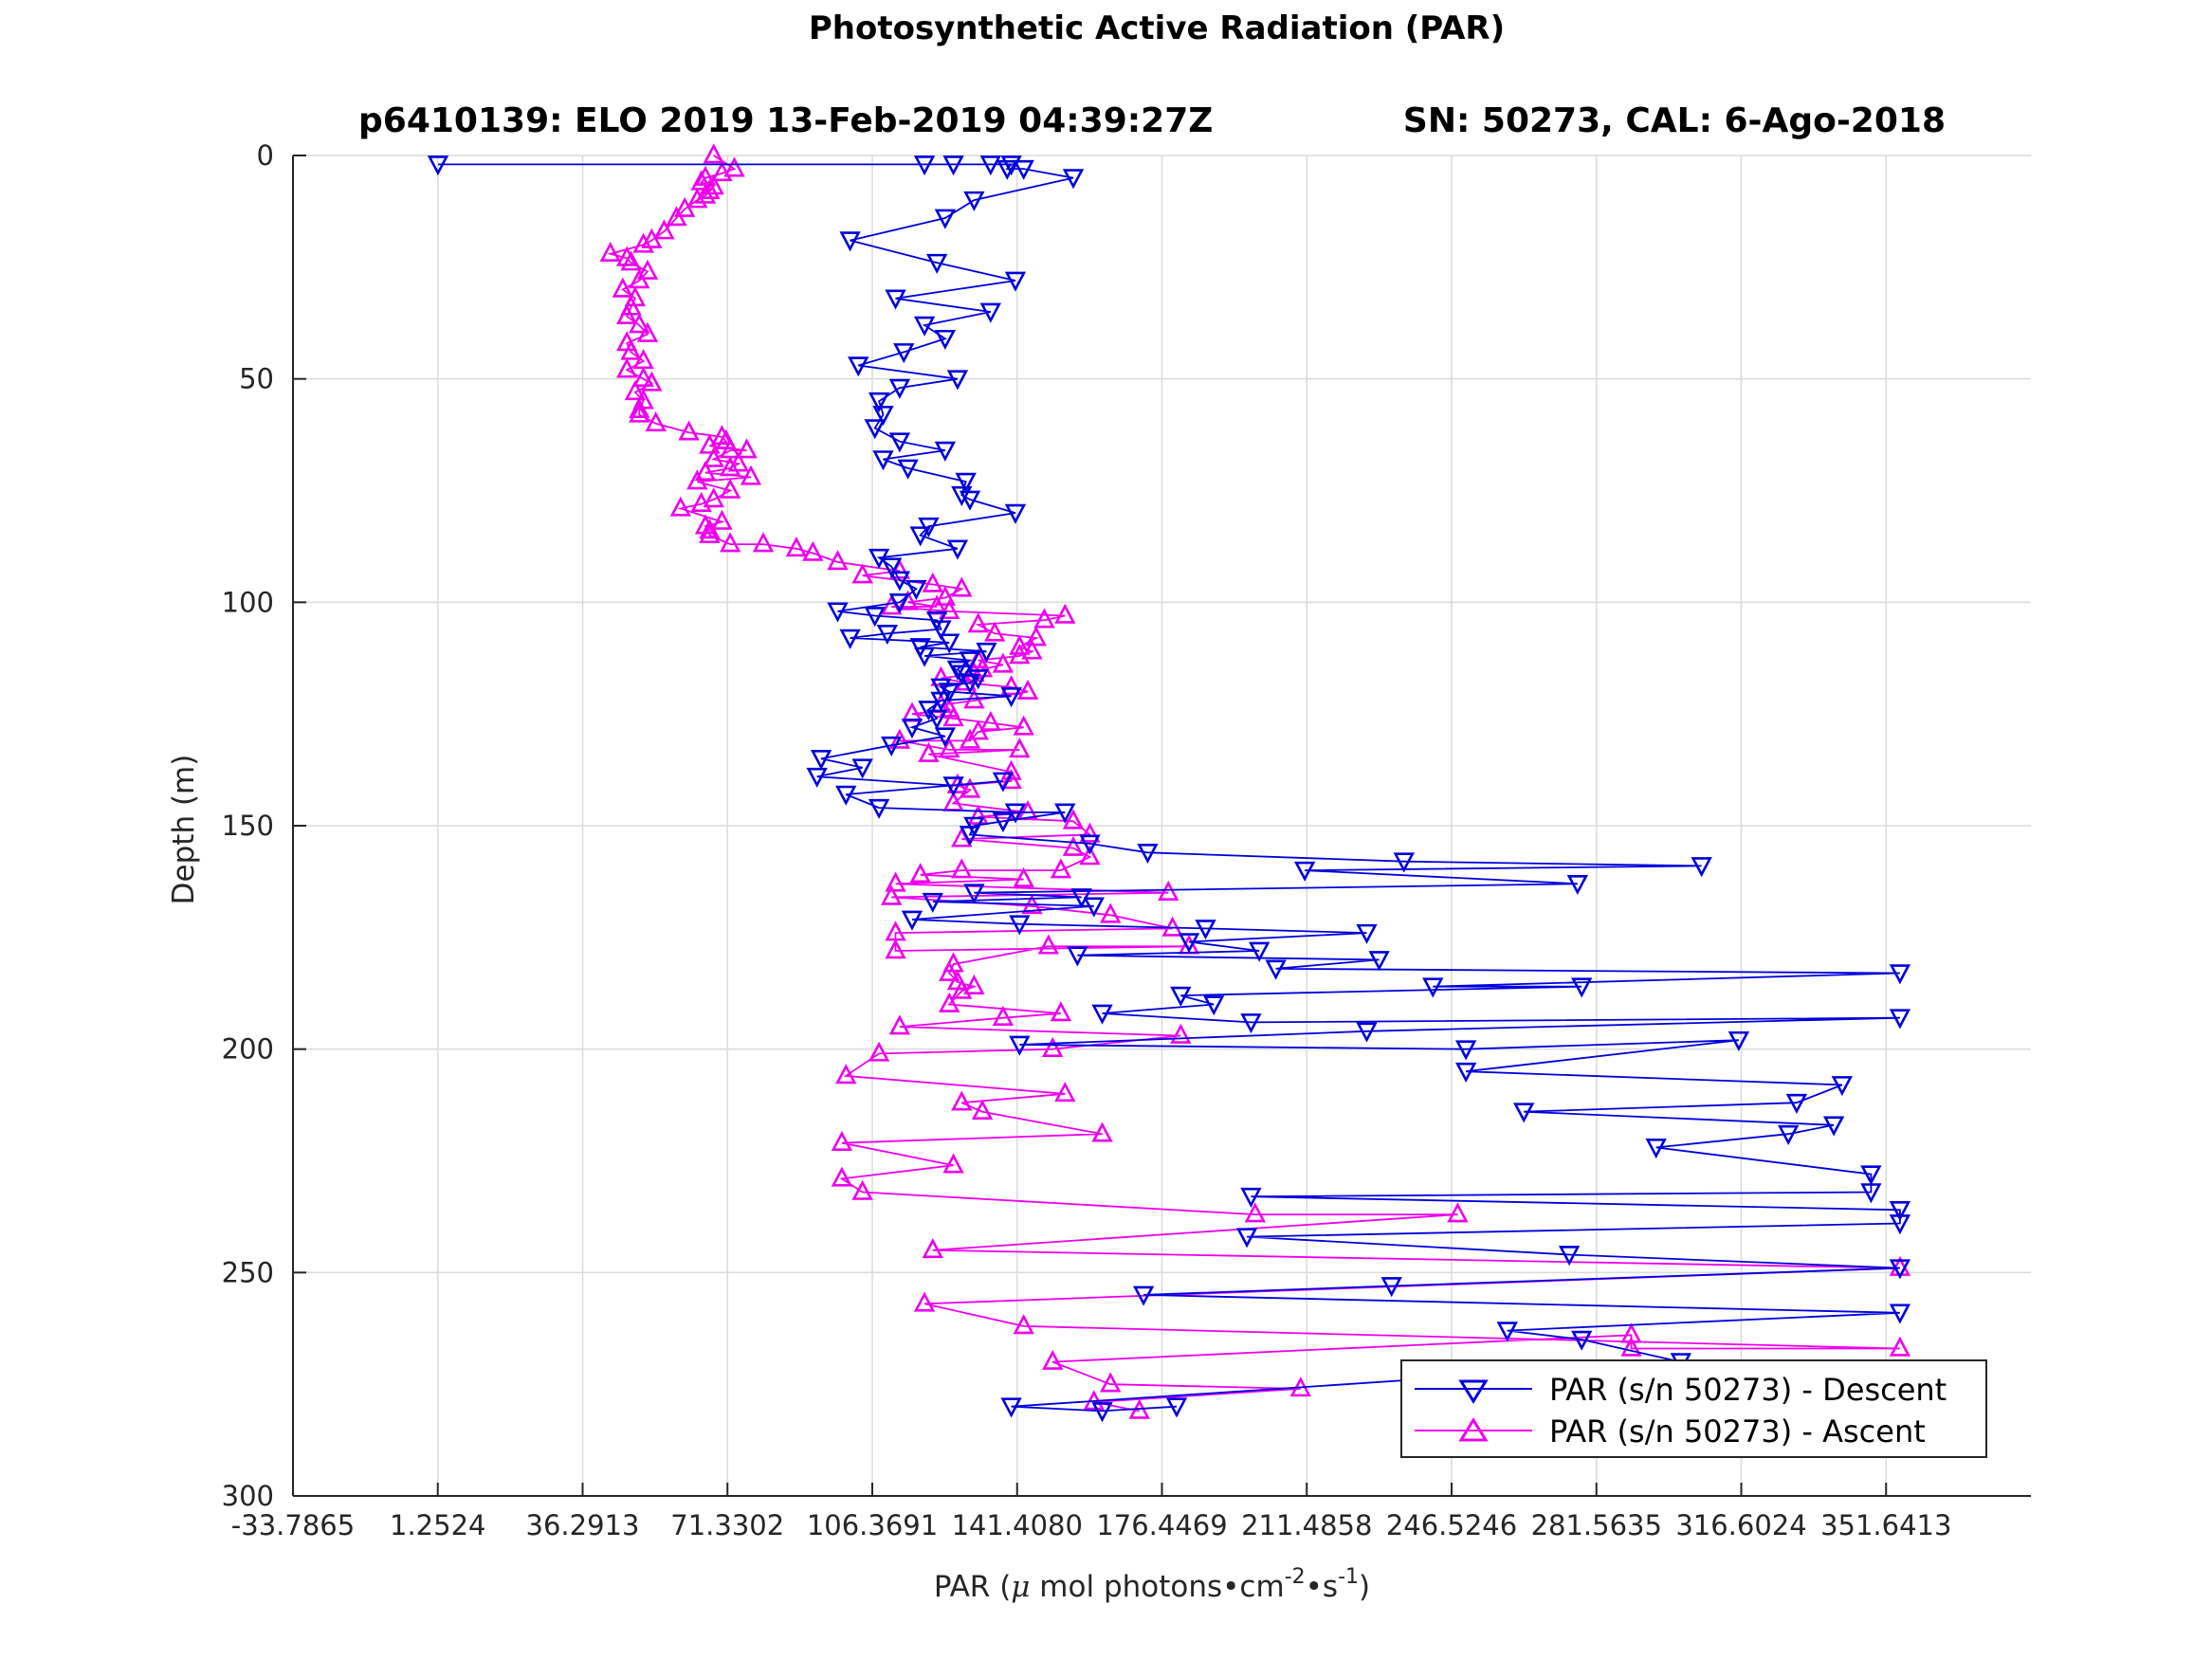 This screenshot has height=1659, width=2212. Describe the element at coordinates (248, 1496) in the screenshot. I see `y-tick-label: 300` at that location.